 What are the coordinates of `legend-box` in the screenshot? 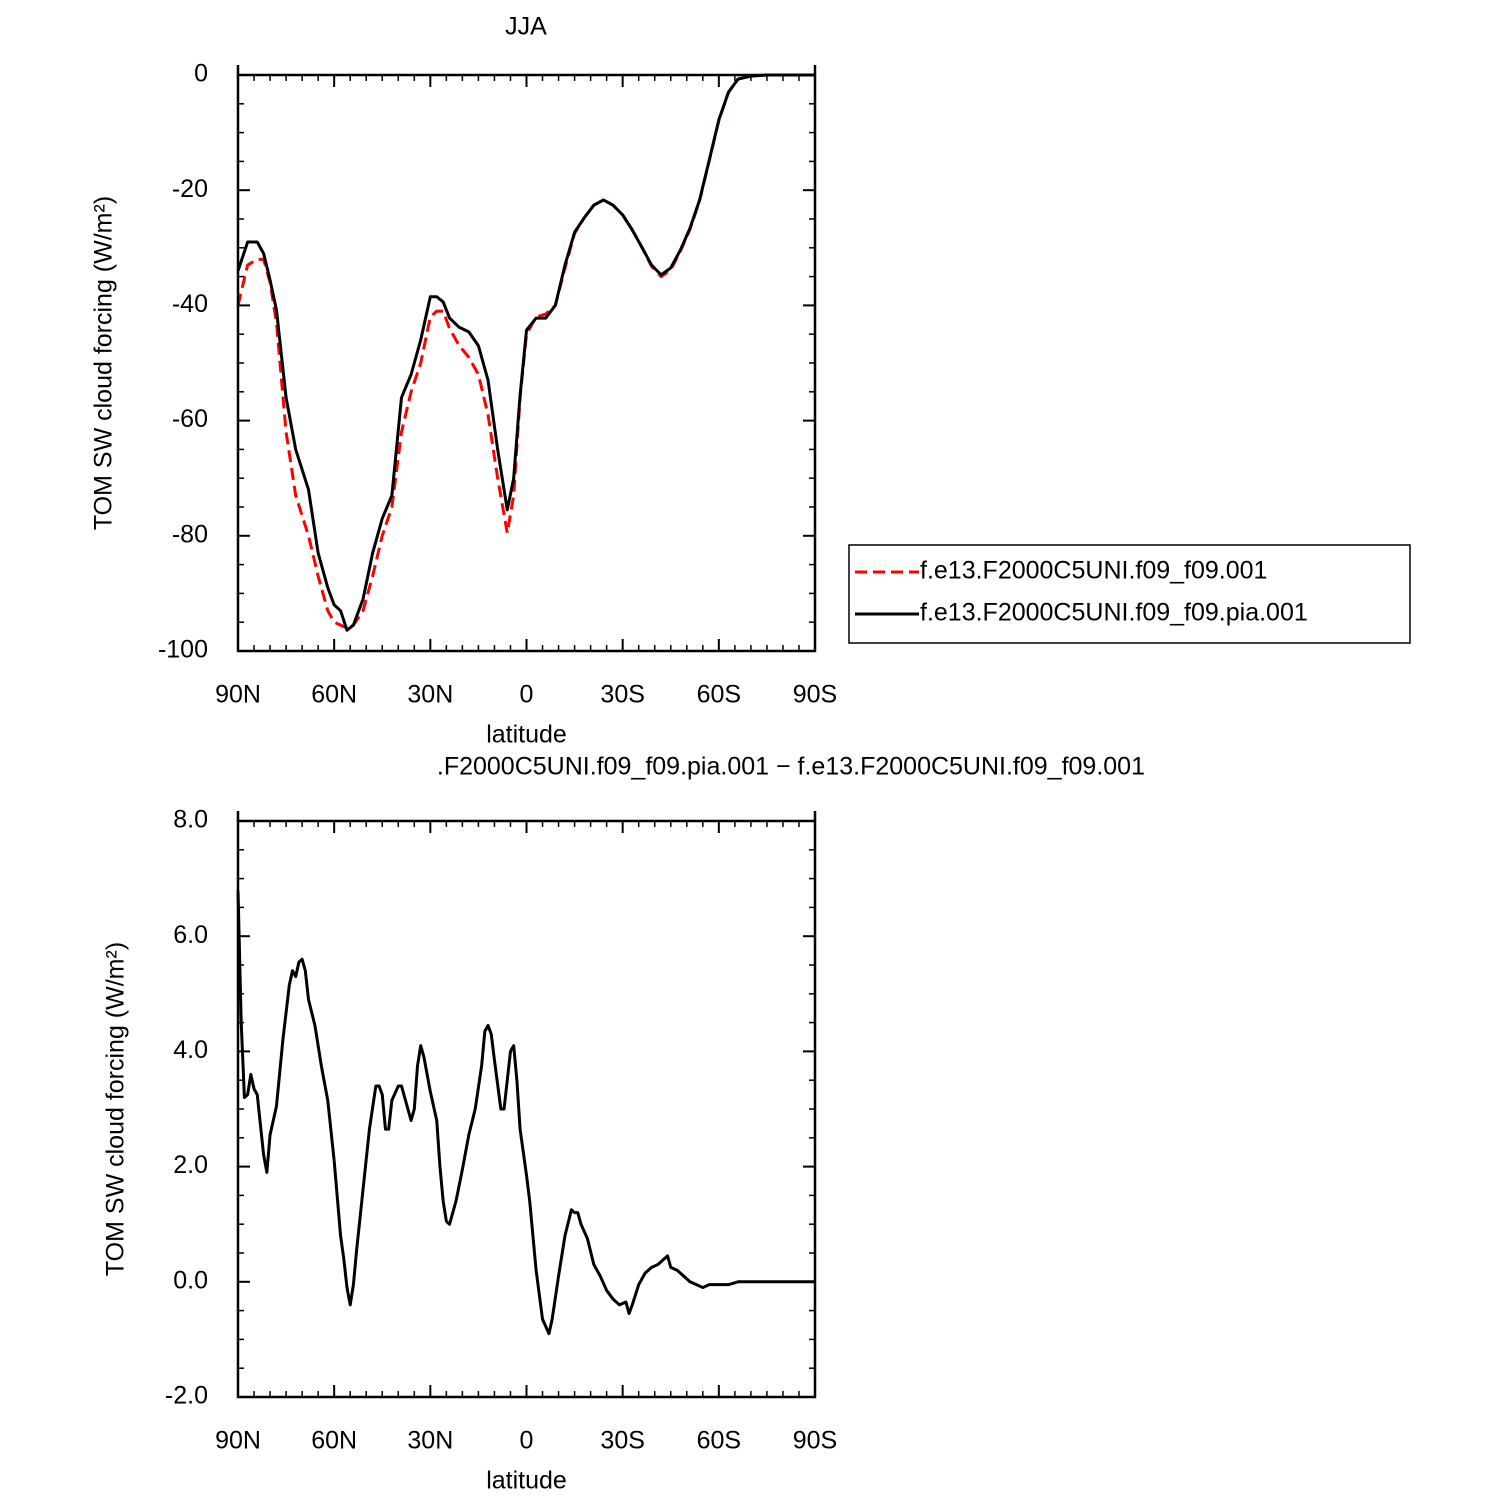 It's located at (1129, 594).